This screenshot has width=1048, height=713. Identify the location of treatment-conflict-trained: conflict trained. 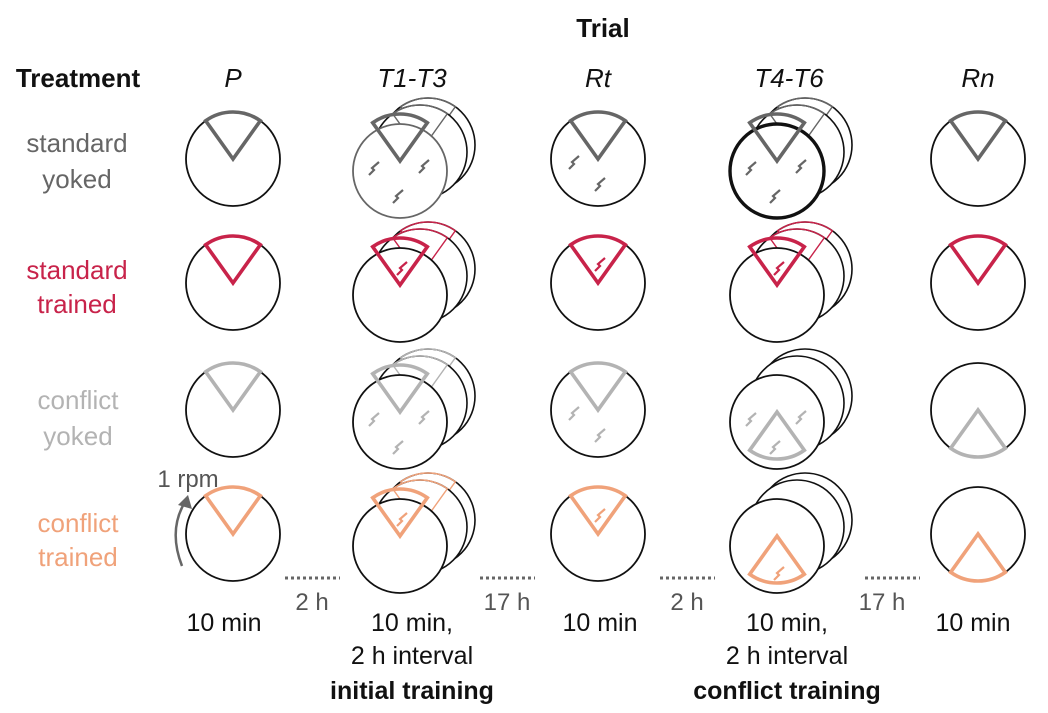
(79, 540).